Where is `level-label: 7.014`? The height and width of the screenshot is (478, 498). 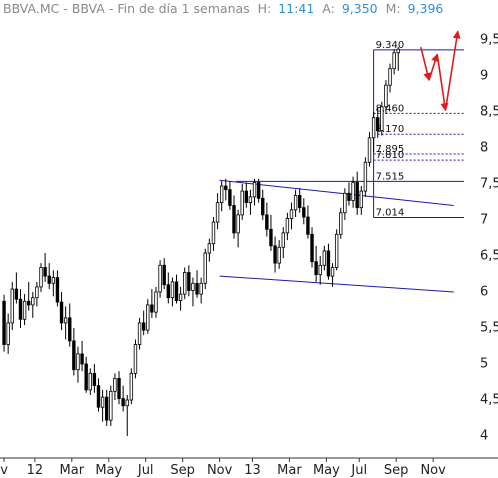
level-label: 7.014 is located at coordinates (390, 212).